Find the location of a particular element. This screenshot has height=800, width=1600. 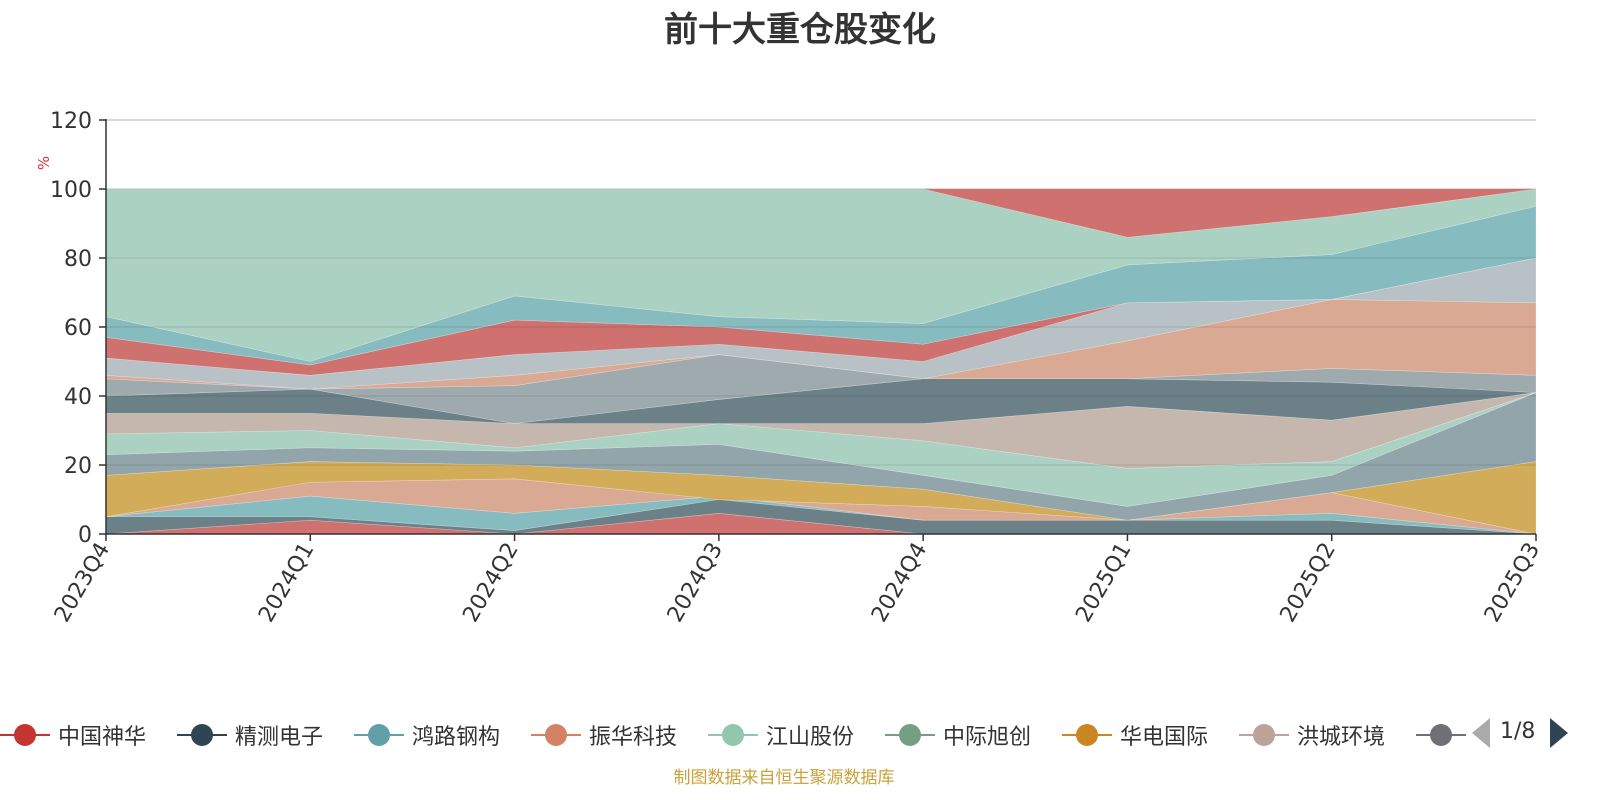

x-tick-label: 2025Q1 is located at coordinates (1103, 583).